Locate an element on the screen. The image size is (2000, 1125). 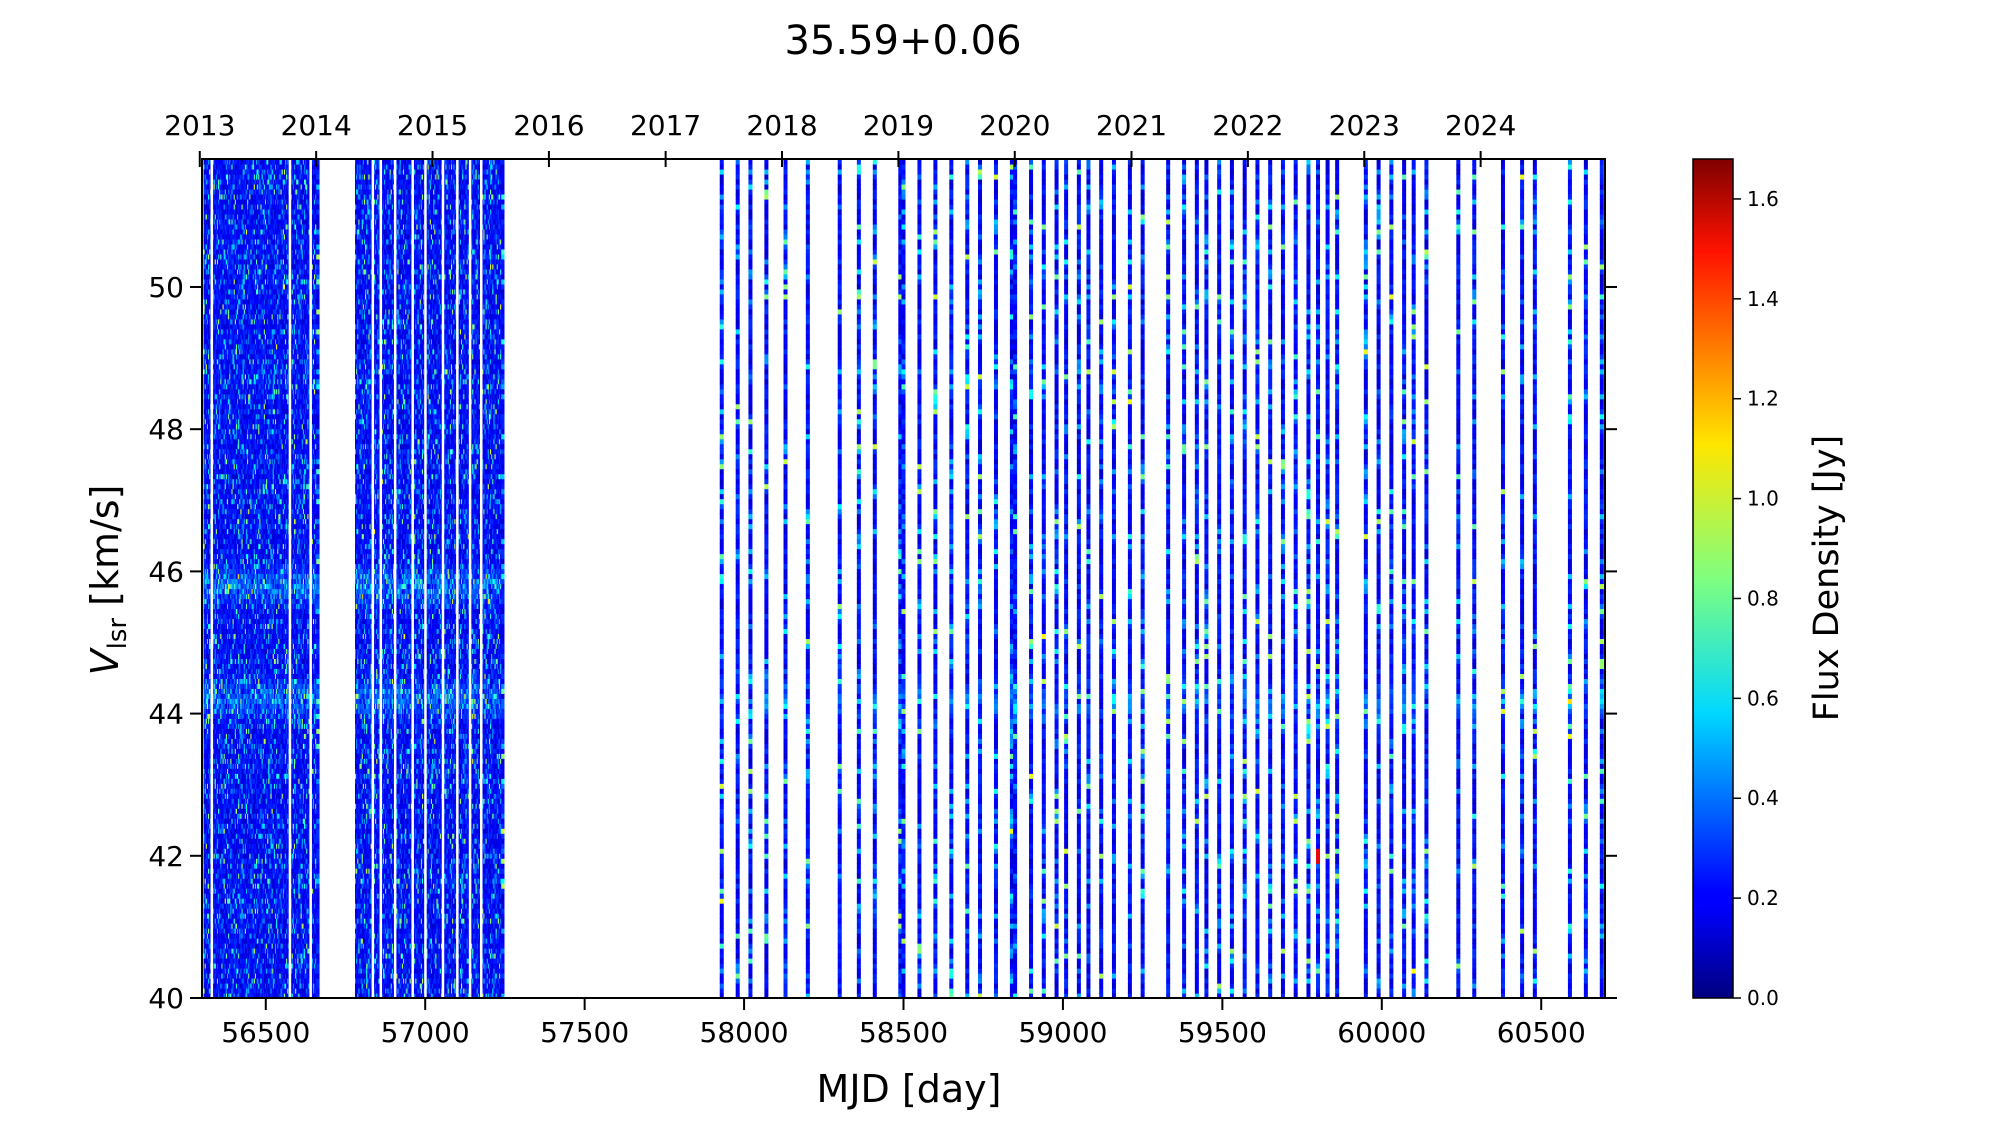
x-tick-label: 57000 is located at coordinates (425, 1032).